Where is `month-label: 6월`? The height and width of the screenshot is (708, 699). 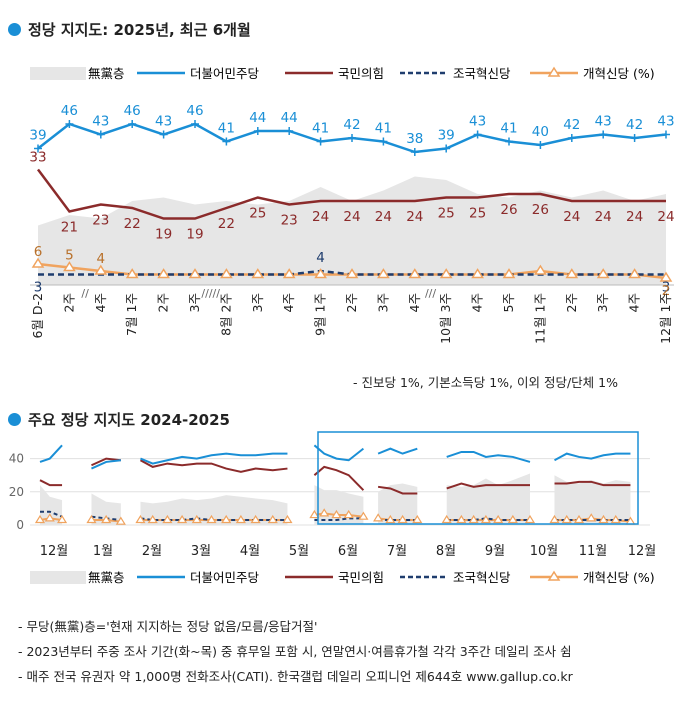 month-label: 6월 is located at coordinates (348, 551).